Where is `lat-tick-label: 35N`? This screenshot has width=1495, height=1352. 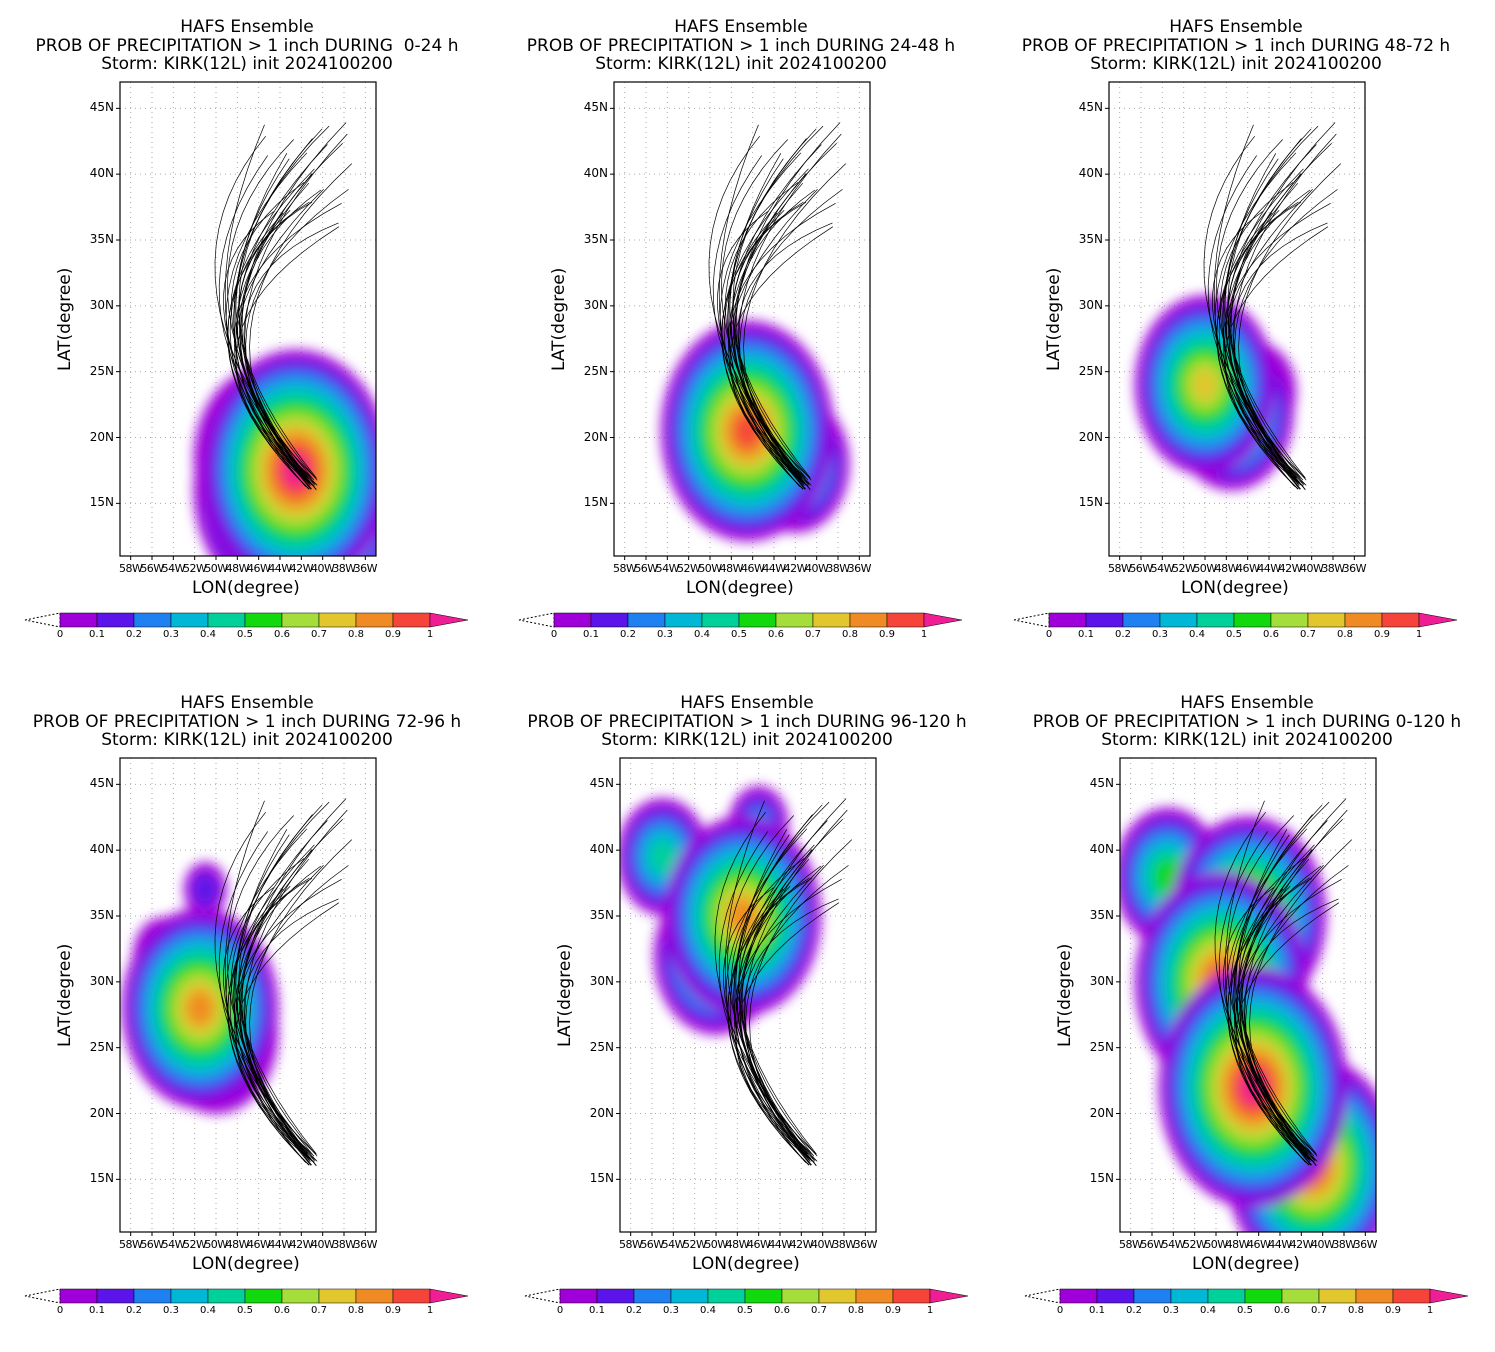
lat-tick-label: 35N is located at coordinates (595, 239).